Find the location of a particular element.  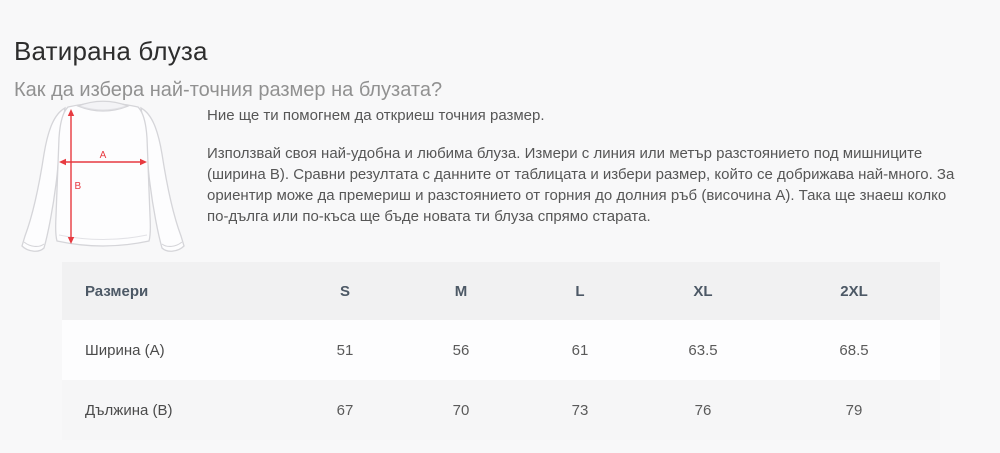

width-value-l: 61 is located at coordinates (580, 350).